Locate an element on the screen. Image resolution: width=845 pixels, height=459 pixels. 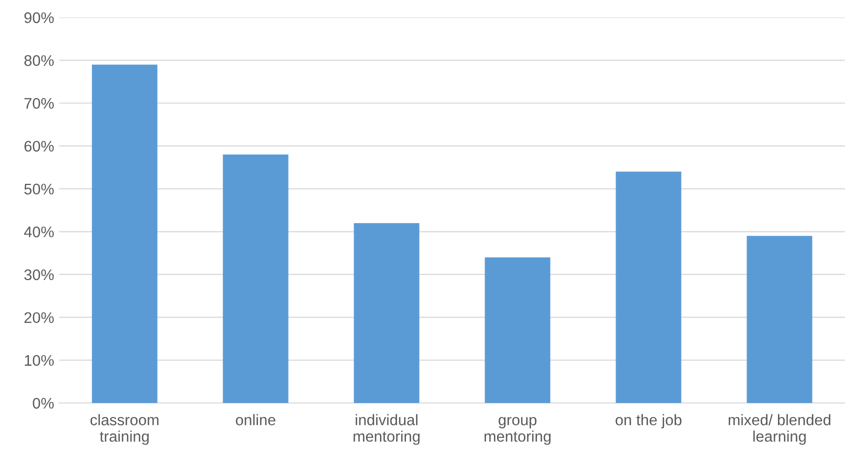
y-tick-label: 40% is located at coordinates (39, 232).